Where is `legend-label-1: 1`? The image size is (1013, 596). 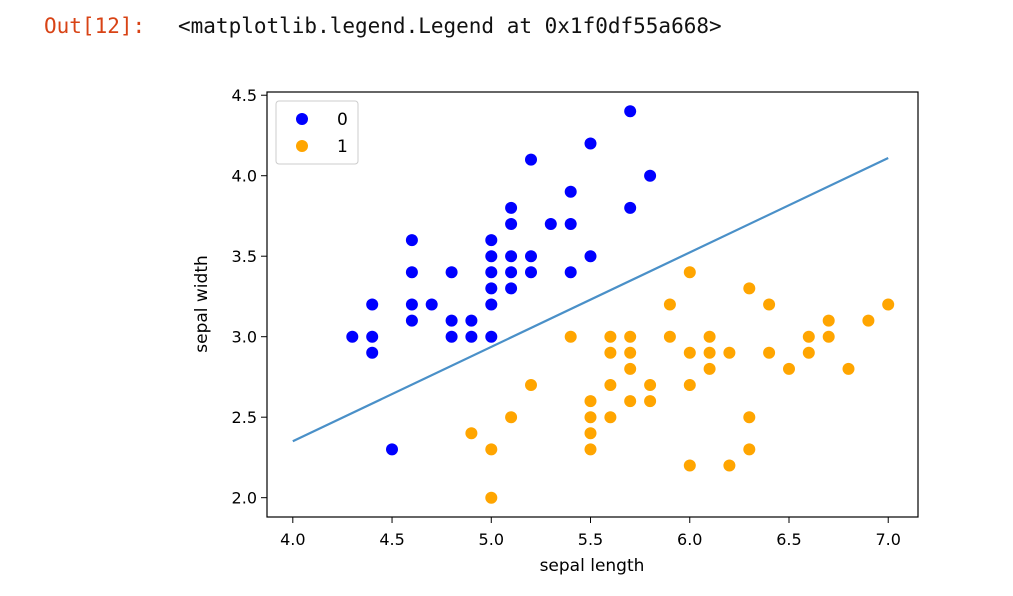
legend-label-1: 1 is located at coordinates (342, 147).